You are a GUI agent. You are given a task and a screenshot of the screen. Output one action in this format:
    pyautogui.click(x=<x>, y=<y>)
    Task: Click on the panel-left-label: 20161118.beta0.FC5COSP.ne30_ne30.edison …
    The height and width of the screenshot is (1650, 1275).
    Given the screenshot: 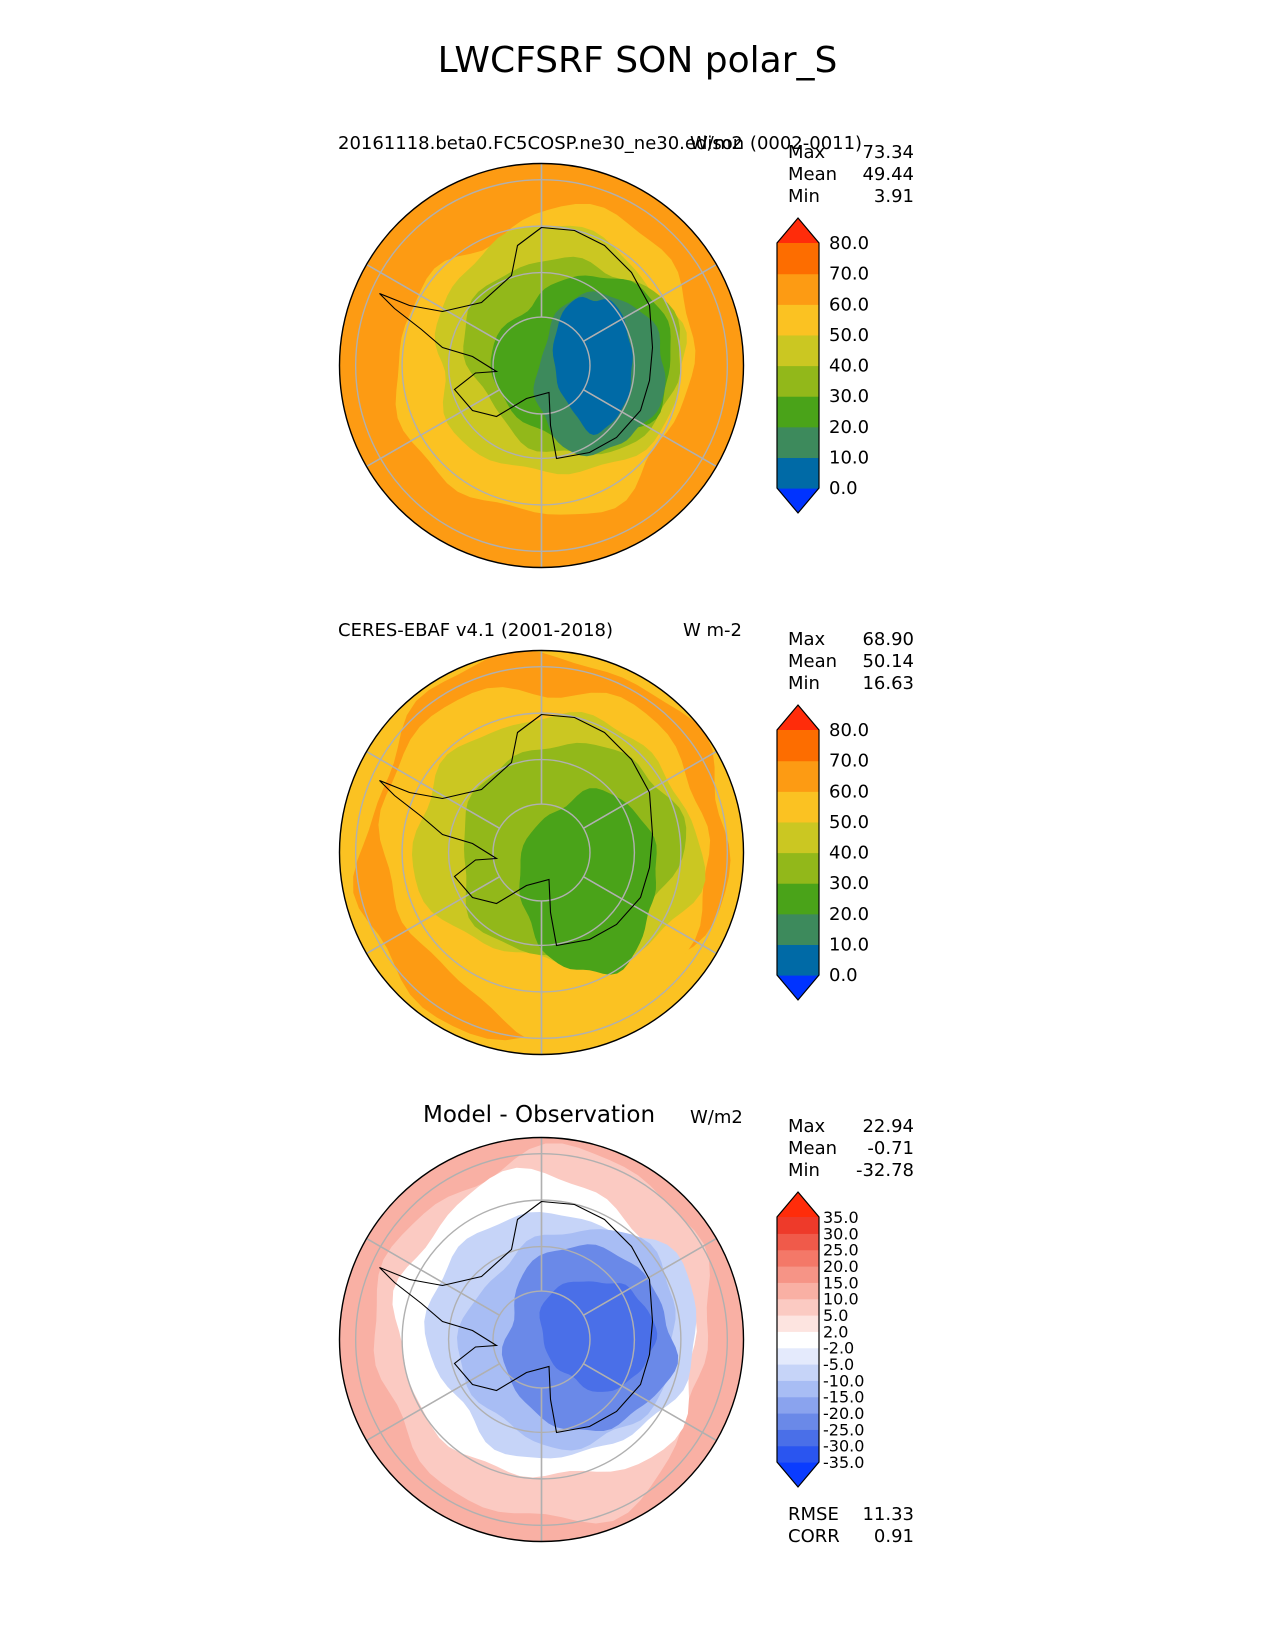 What is the action you would take?
    pyautogui.click(x=600, y=143)
    